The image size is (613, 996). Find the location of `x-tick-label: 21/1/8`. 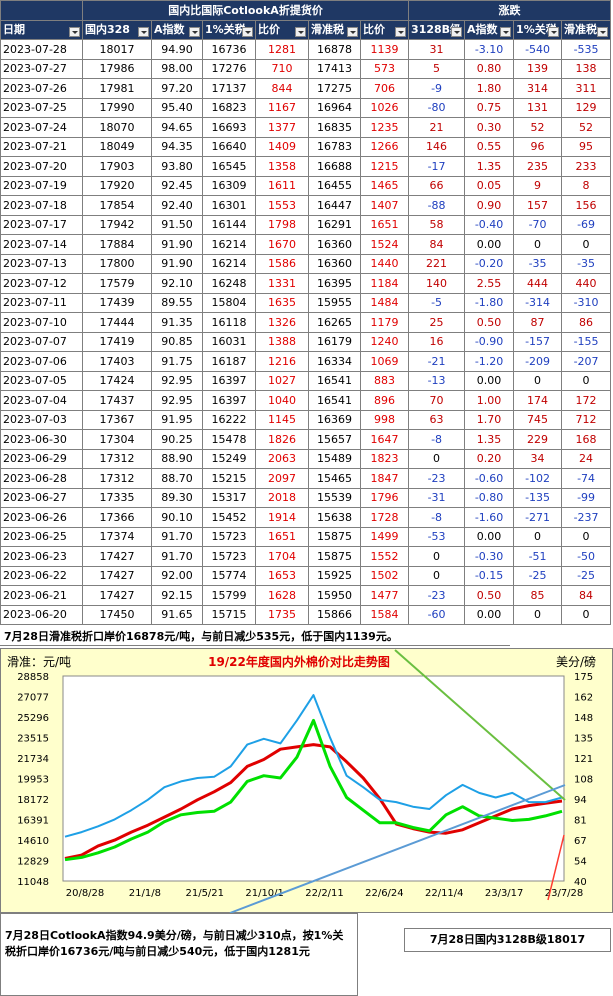

x-tick-label: 21/1/8 is located at coordinates (145, 893).